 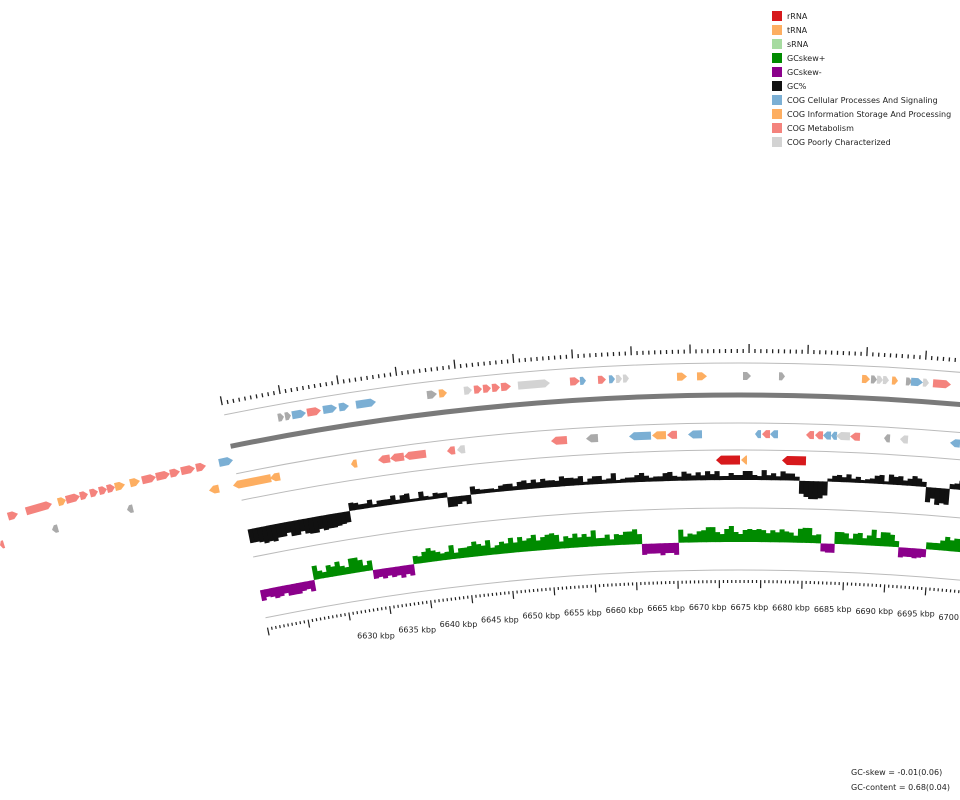 I want to click on coord-label: 6650 kbp, so click(x=541, y=615).